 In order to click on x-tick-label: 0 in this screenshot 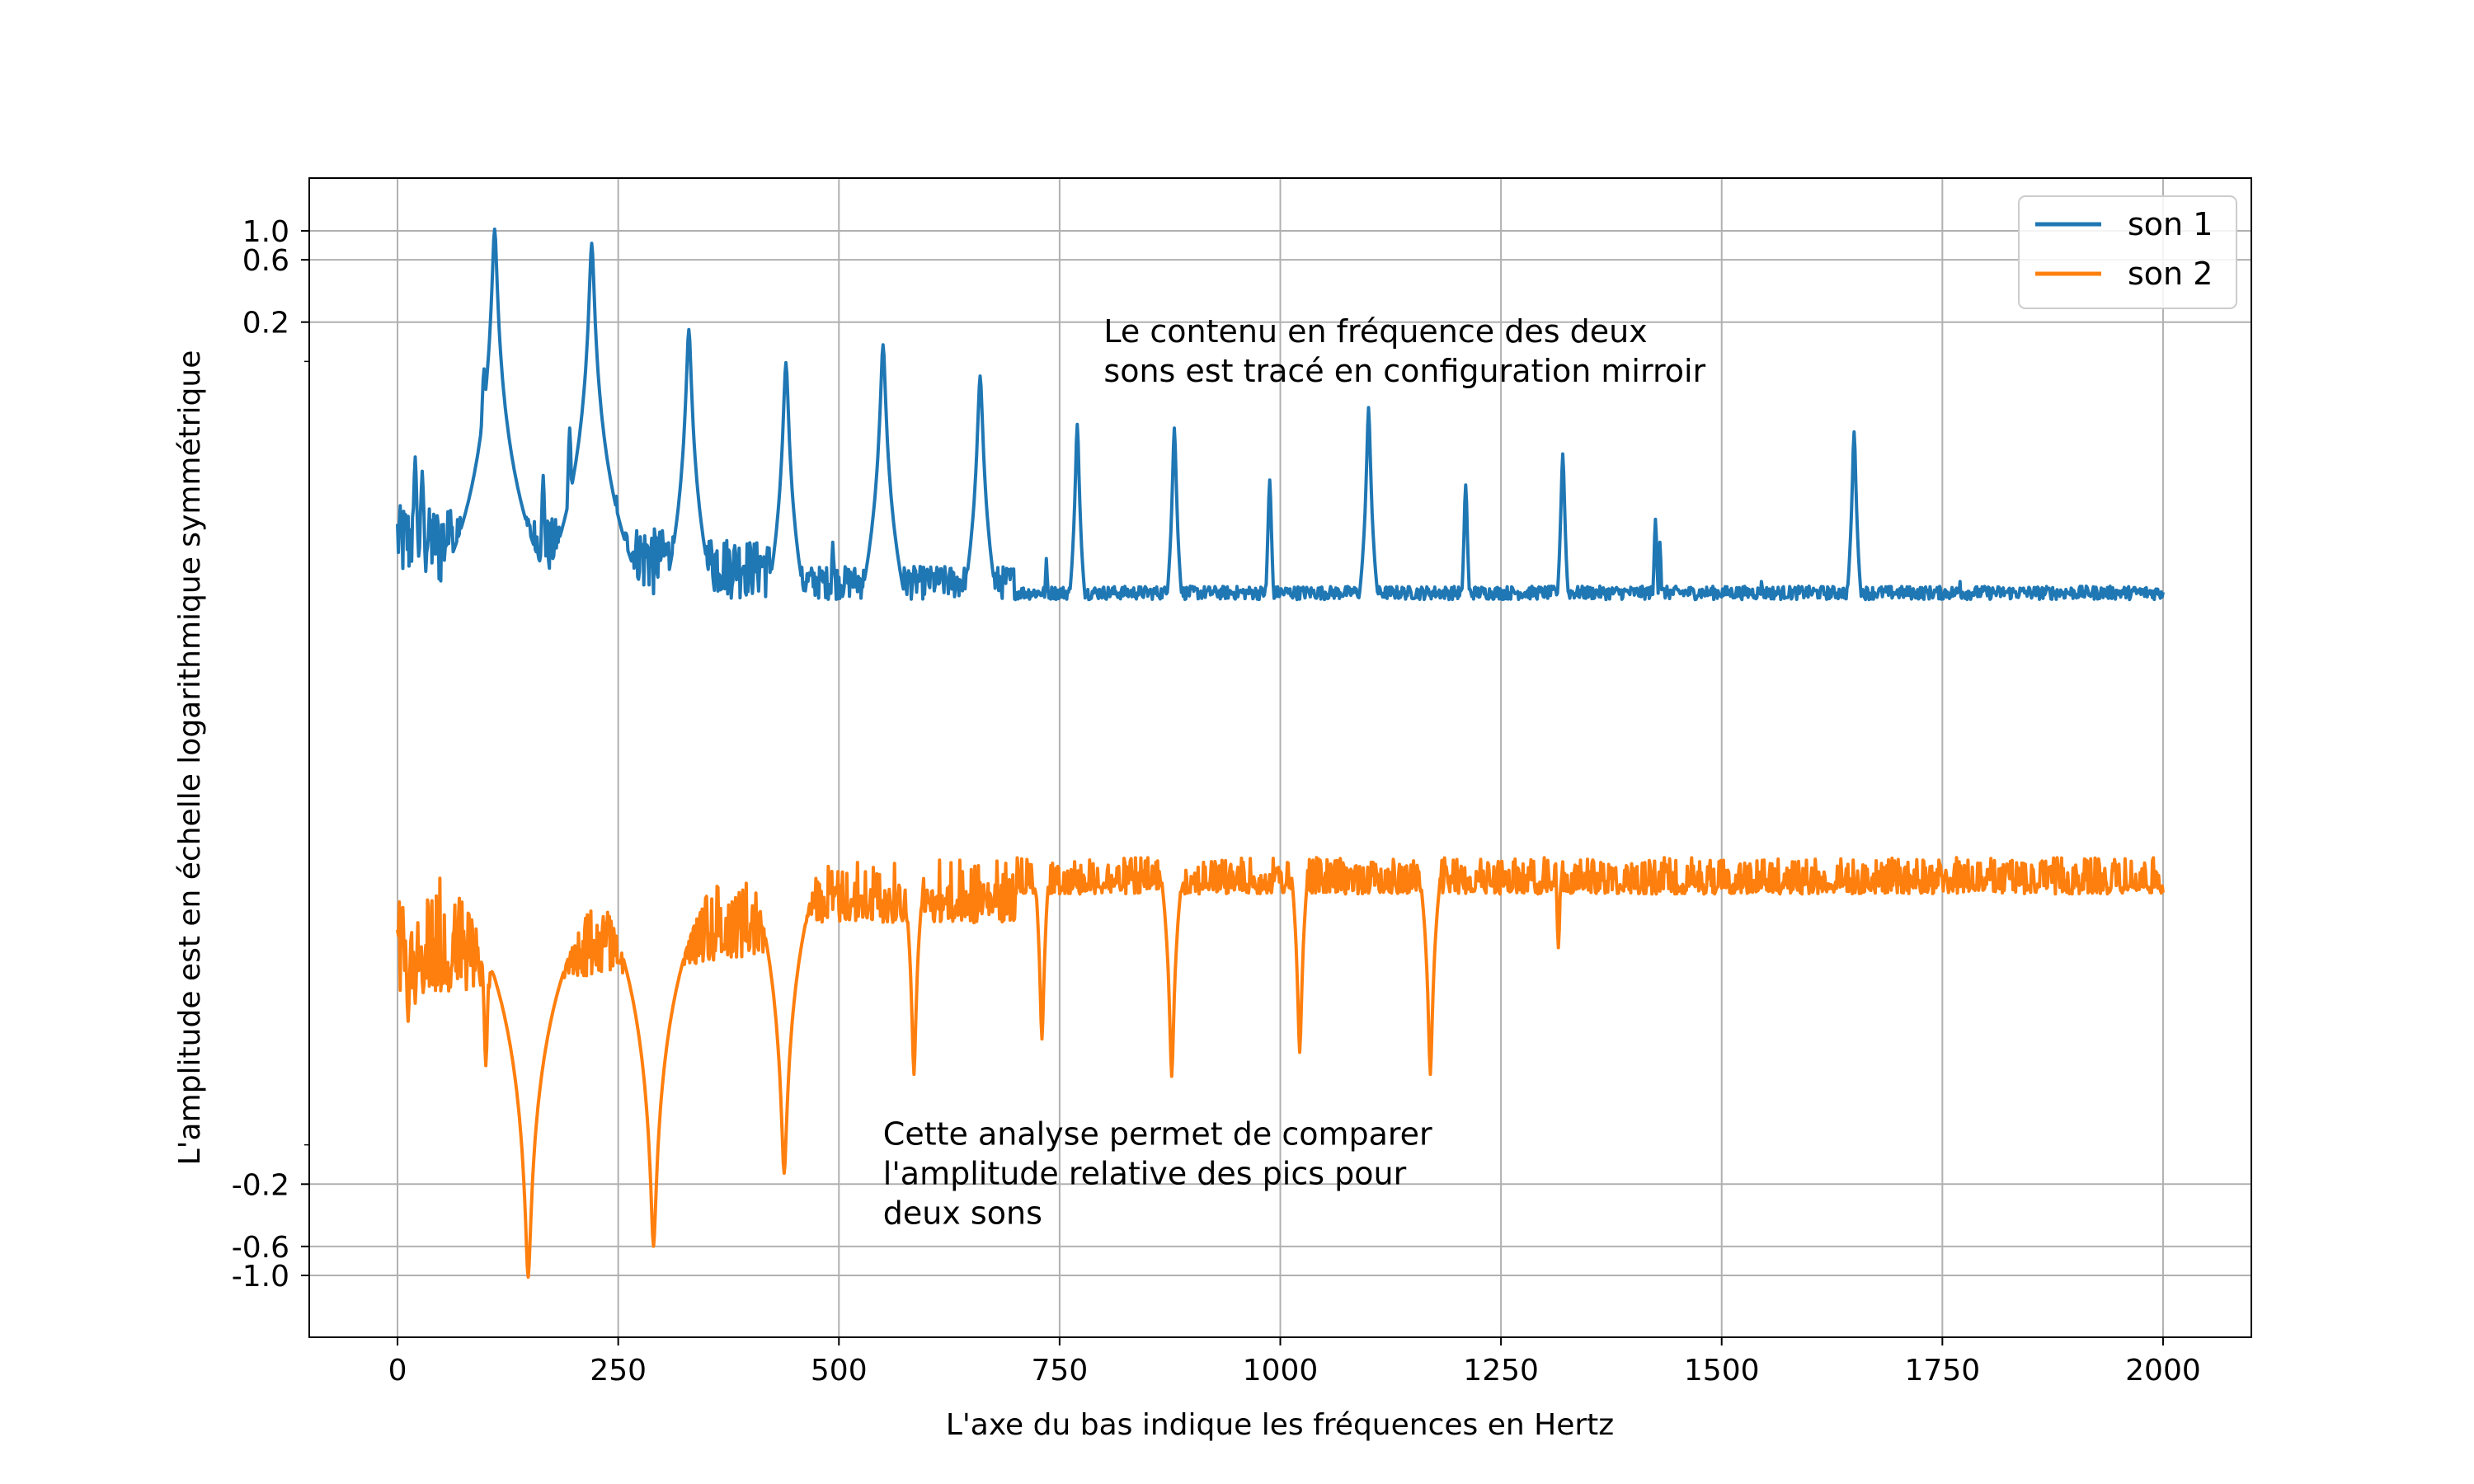, I will do `click(397, 1371)`.